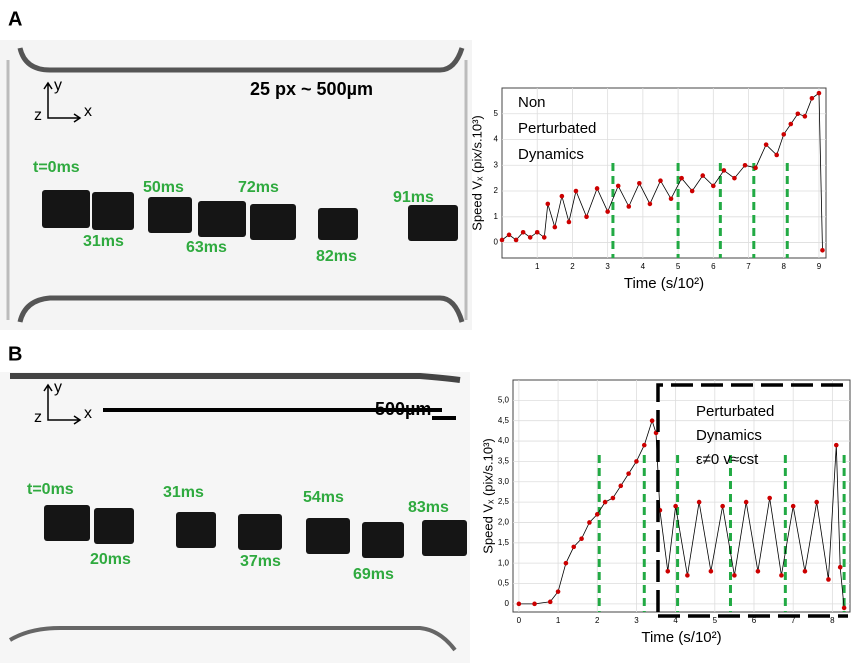 This screenshot has width=852, height=663. Describe the element at coordinates (532, 102) in the screenshot. I see `annotation: Non` at that location.